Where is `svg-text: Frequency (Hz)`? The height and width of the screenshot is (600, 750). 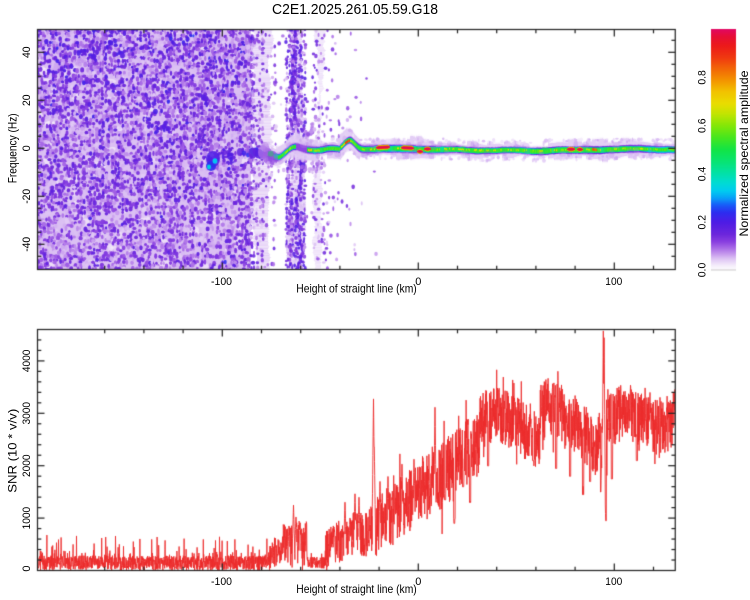
svg-text: Frequency (Hz) is located at coordinates (13, 148).